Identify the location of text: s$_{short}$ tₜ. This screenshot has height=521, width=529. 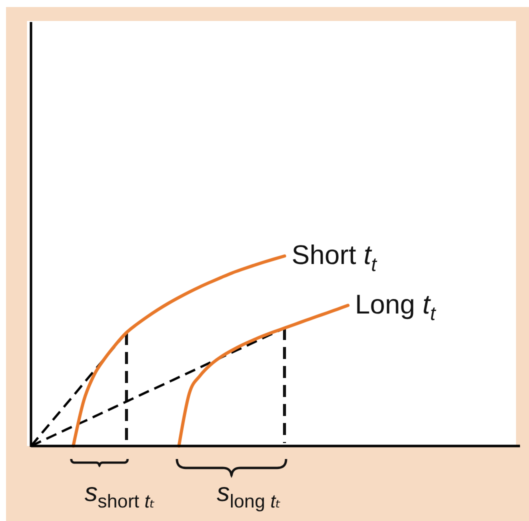
(120, 494).